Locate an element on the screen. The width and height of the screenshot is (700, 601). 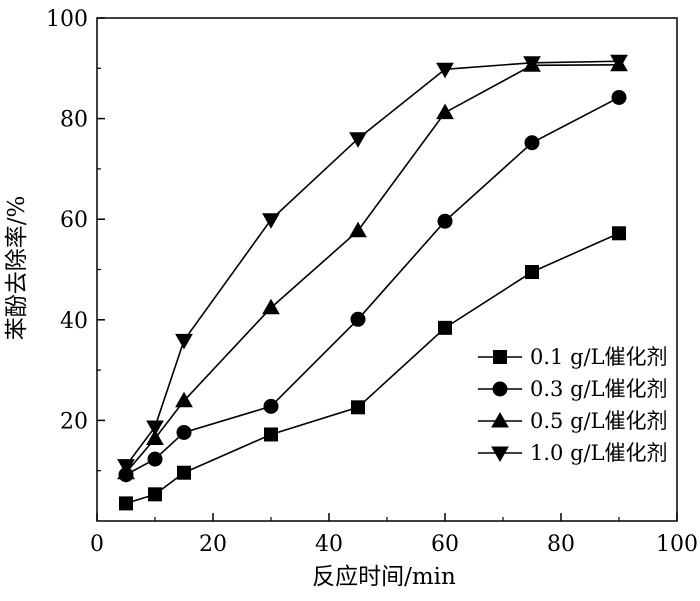
legend-item: 0.5 g/L催化剂 is located at coordinates (573, 421).